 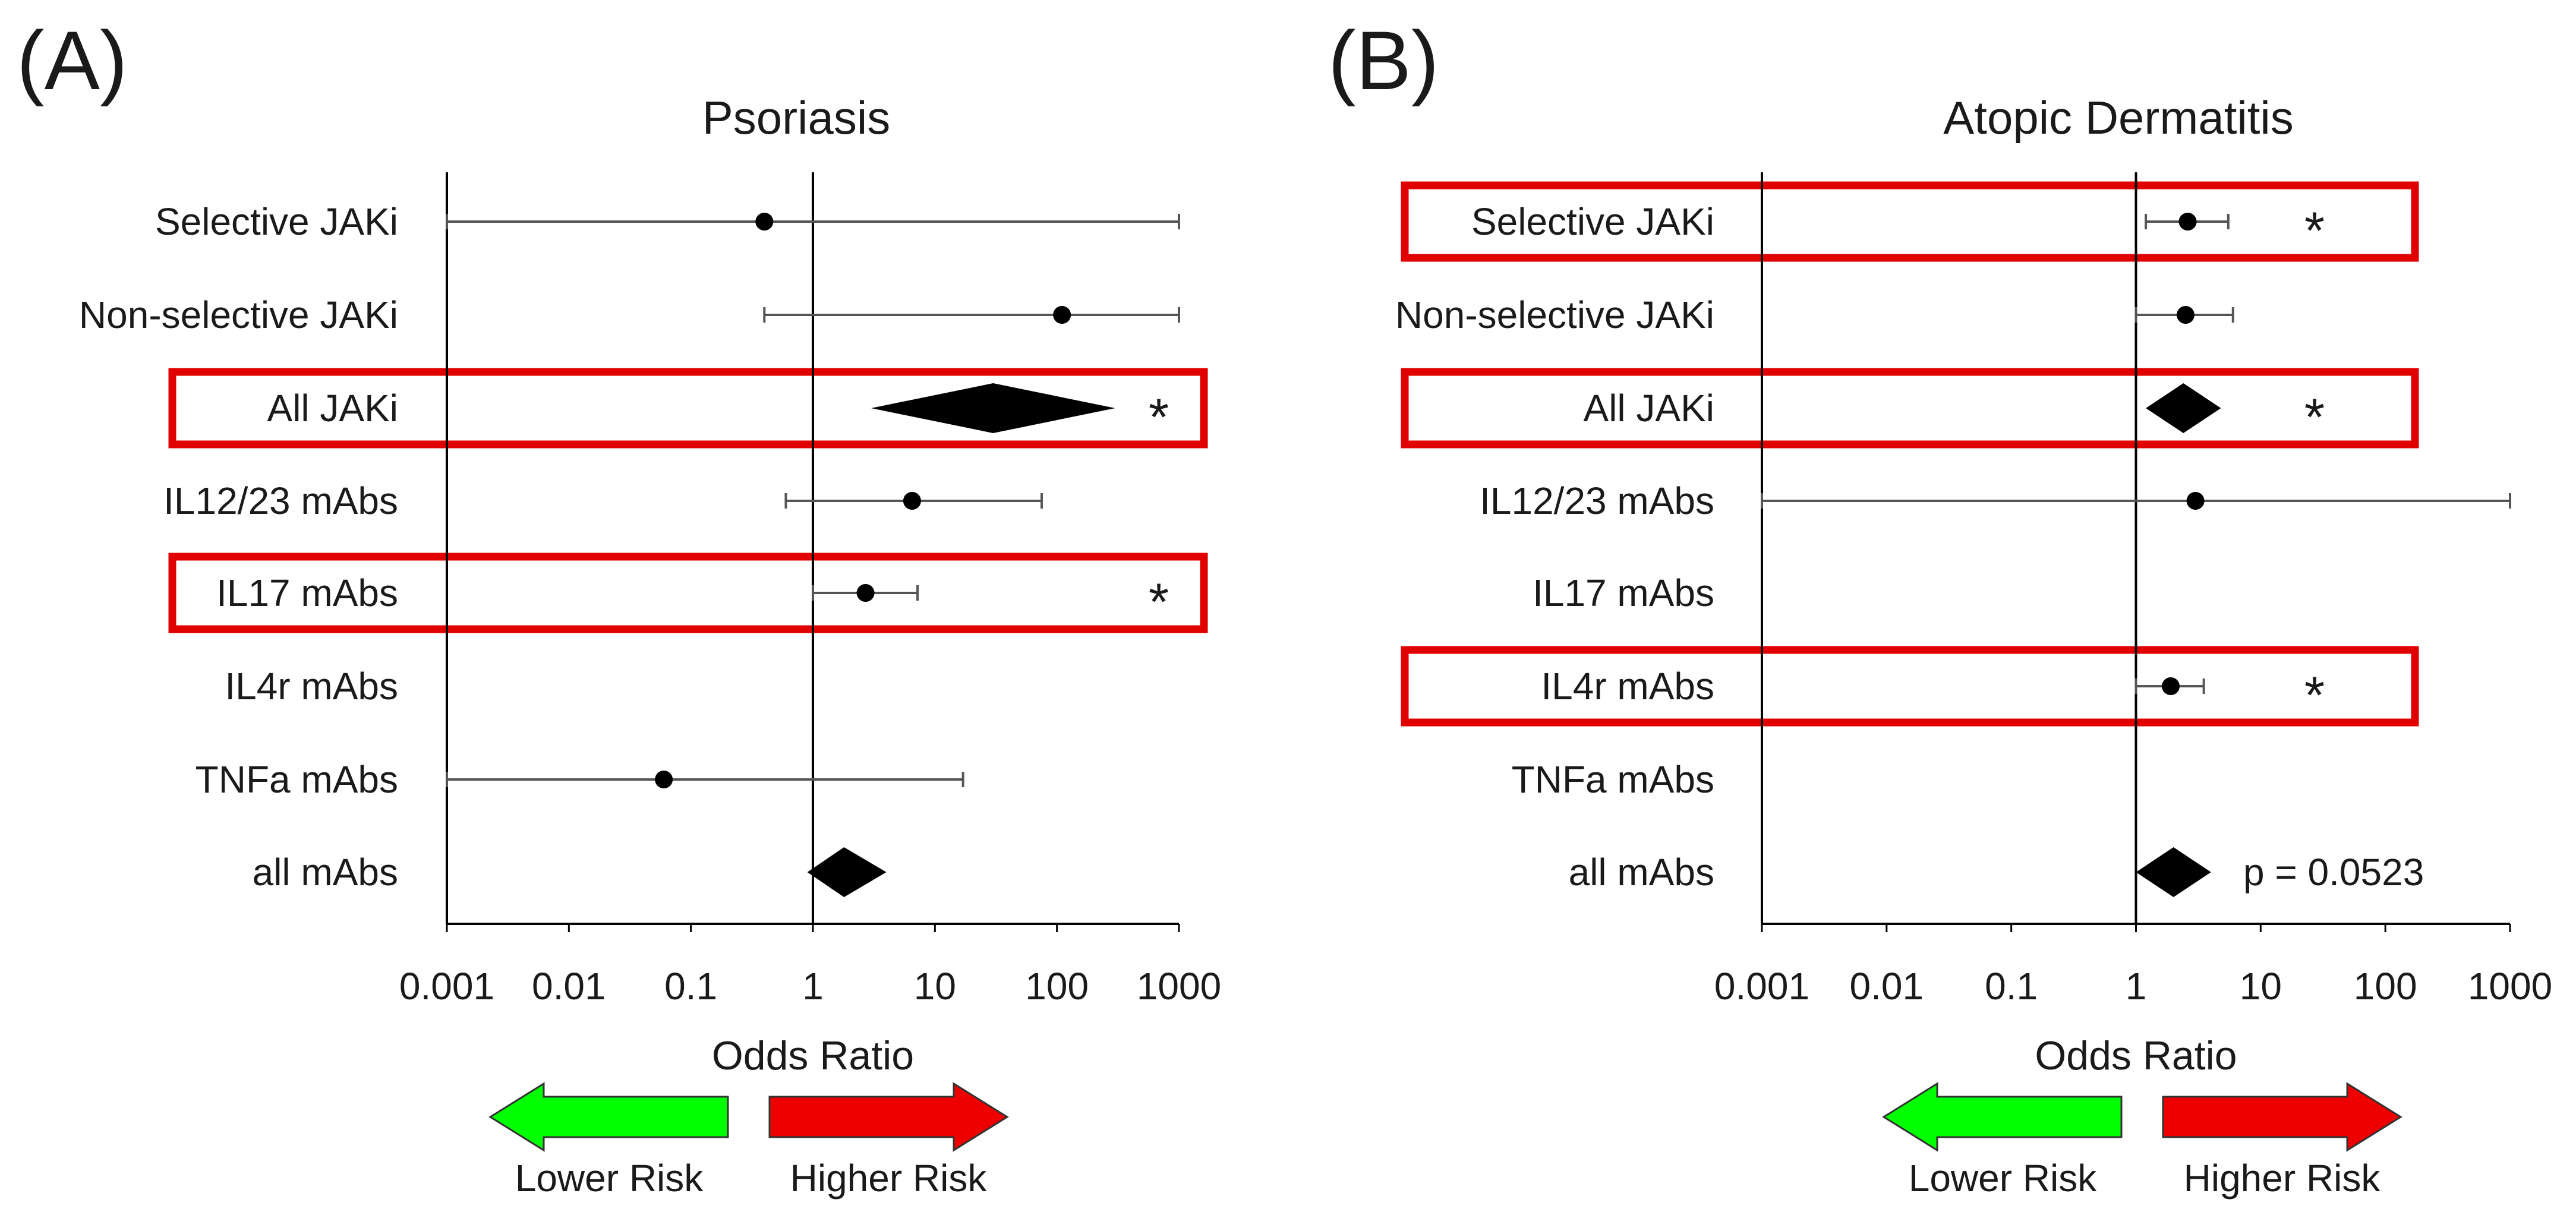 What do you see at coordinates (2171, 686) in the screenshot?
I see `point-estimate-il4r-mabs` at bounding box center [2171, 686].